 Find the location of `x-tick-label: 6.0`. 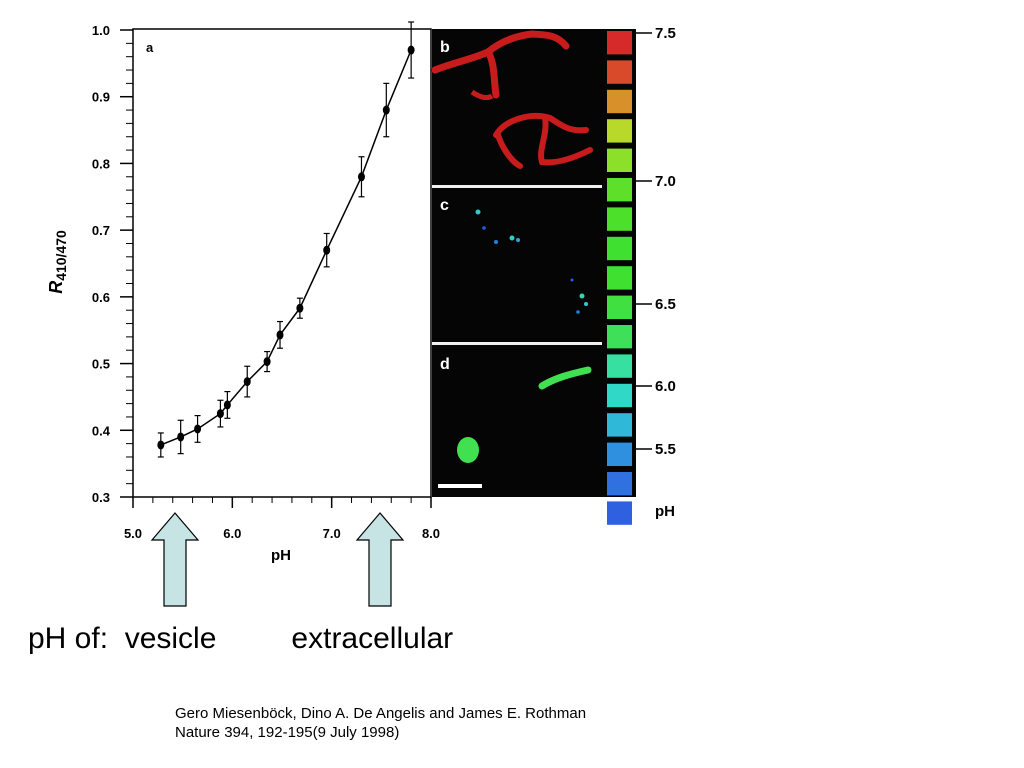

x-tick-label: 6.0 is located at coordinates (232, 533).